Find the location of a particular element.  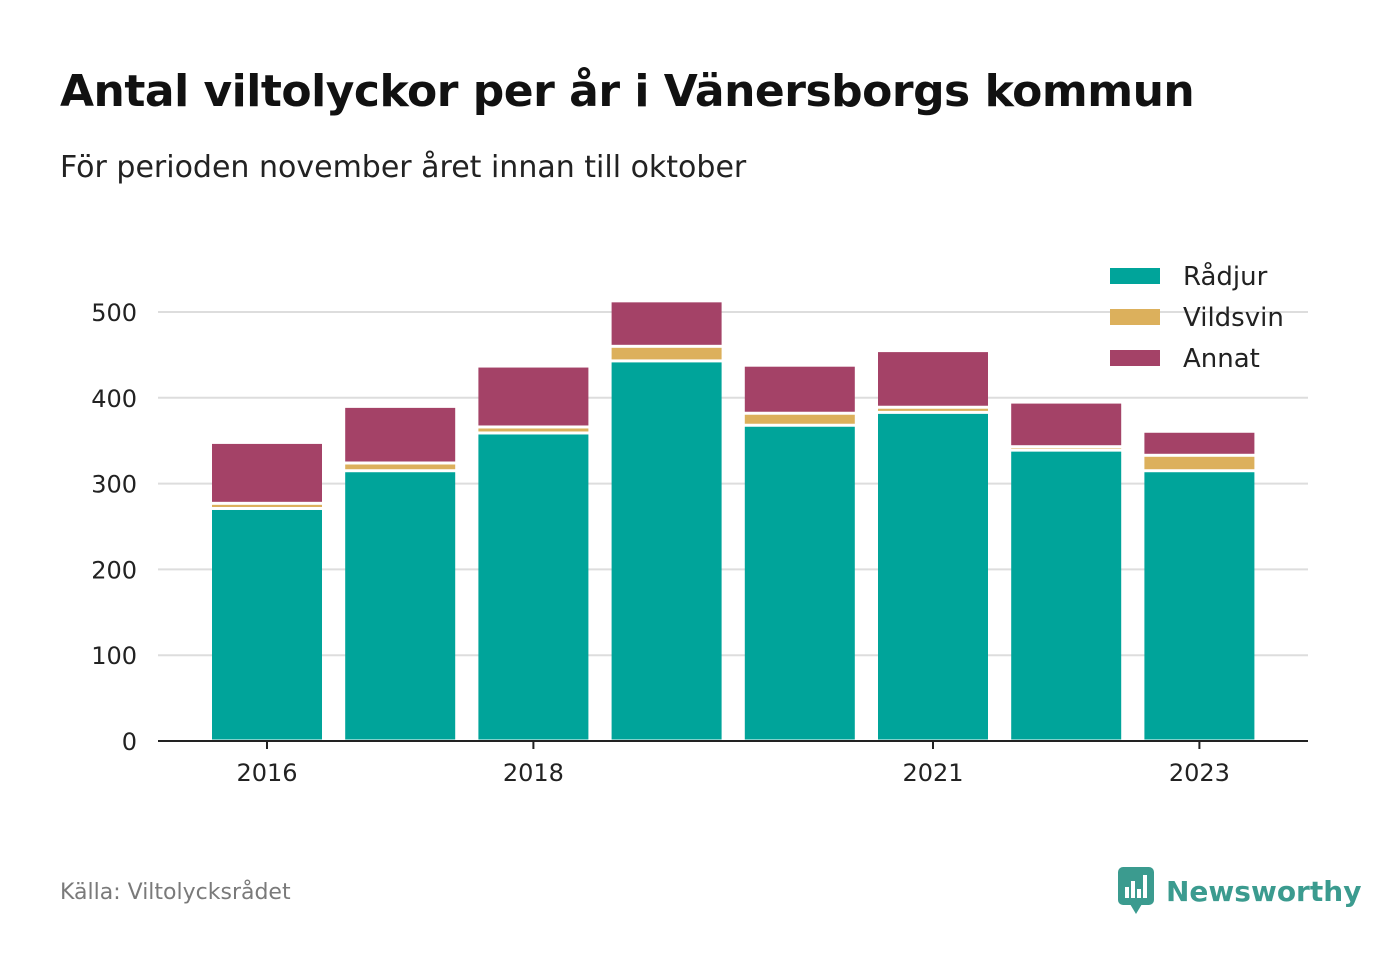

x-tick-label: 2018 is located at coordinates (533, 773).